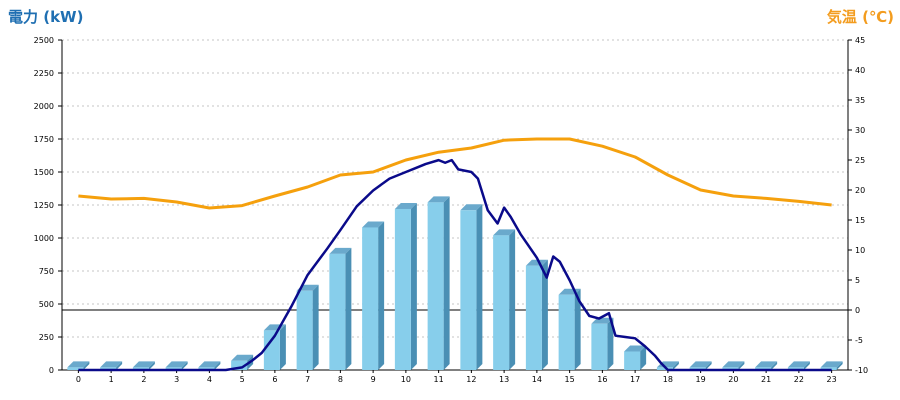  I want to click on right-tick-label: 35, so click(860, 100).